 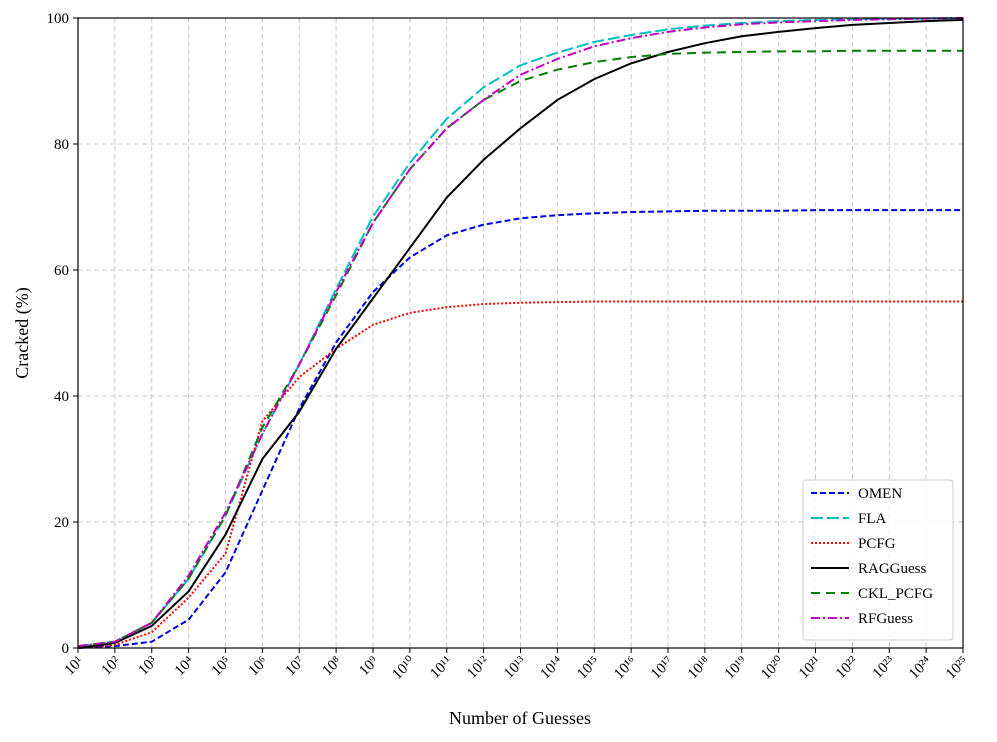 What do you see at coordinates (332, 667) in the screenshot?
I see `x-tick-label: 10⁸` at bounding box center [332, 667].